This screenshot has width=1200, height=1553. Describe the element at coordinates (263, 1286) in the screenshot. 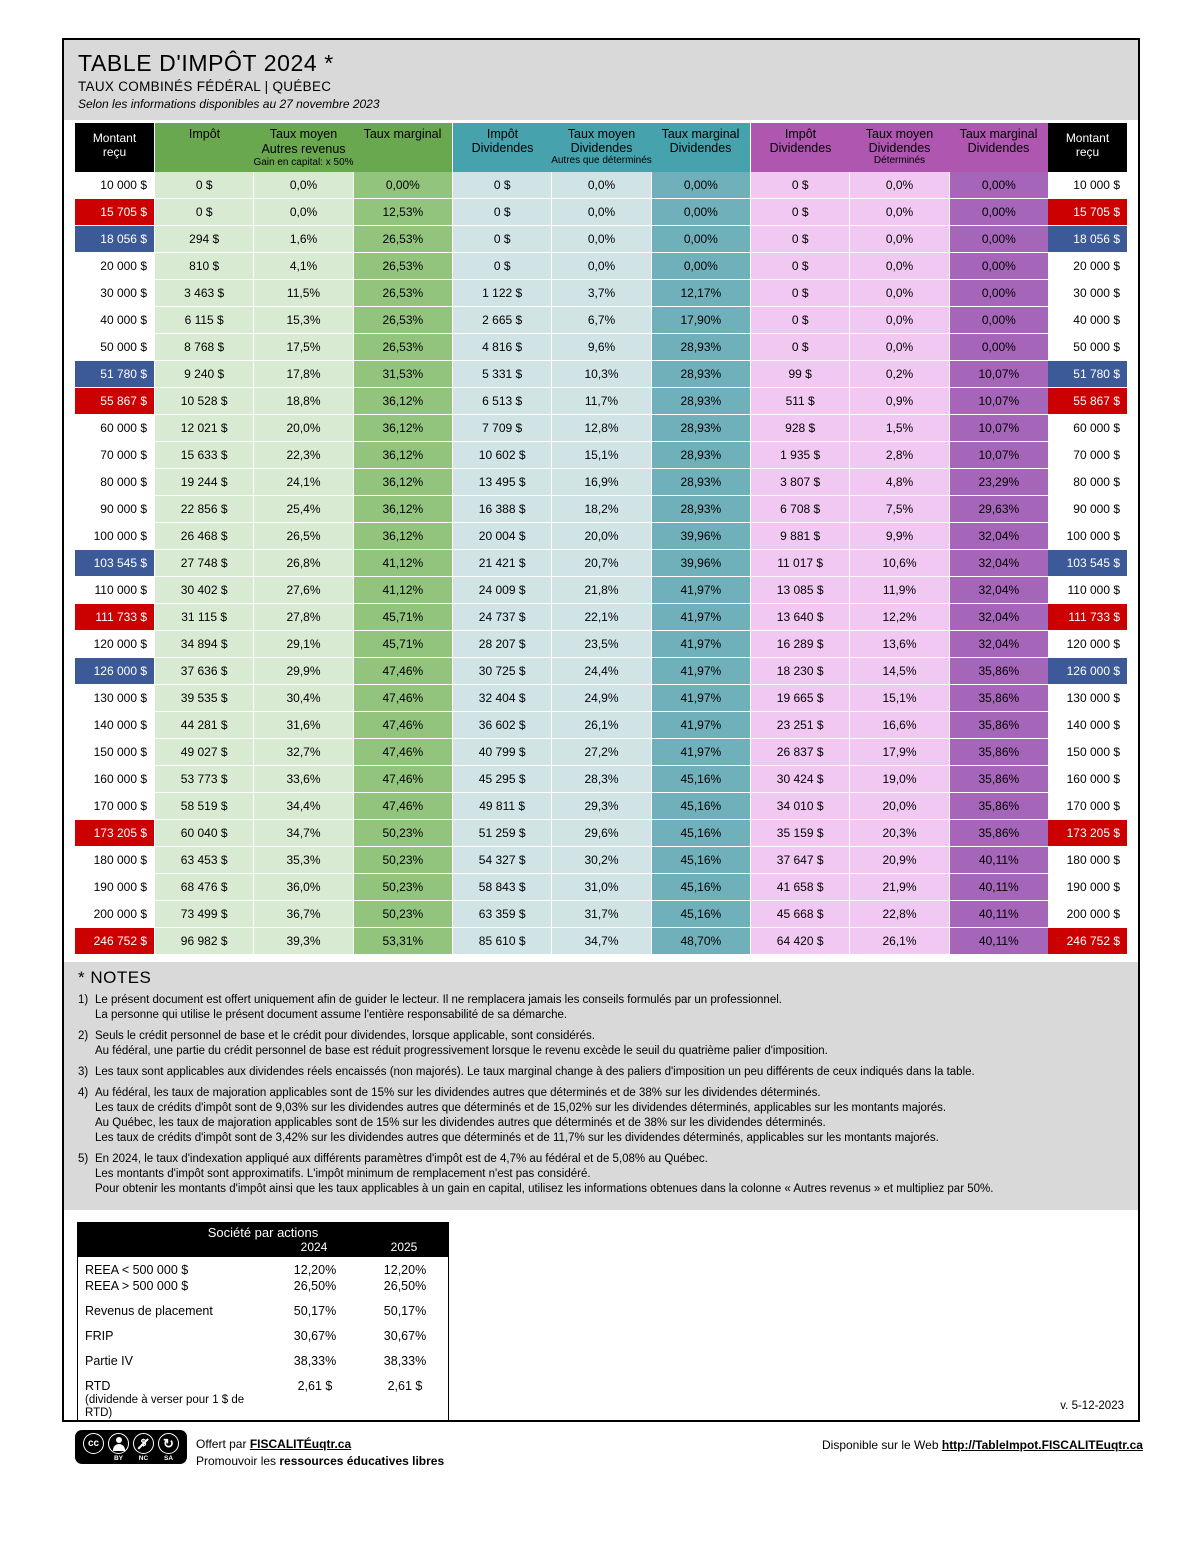

I see `corporation-row: REEA > 500 000 $ 26,50% 26,50%` at that location.